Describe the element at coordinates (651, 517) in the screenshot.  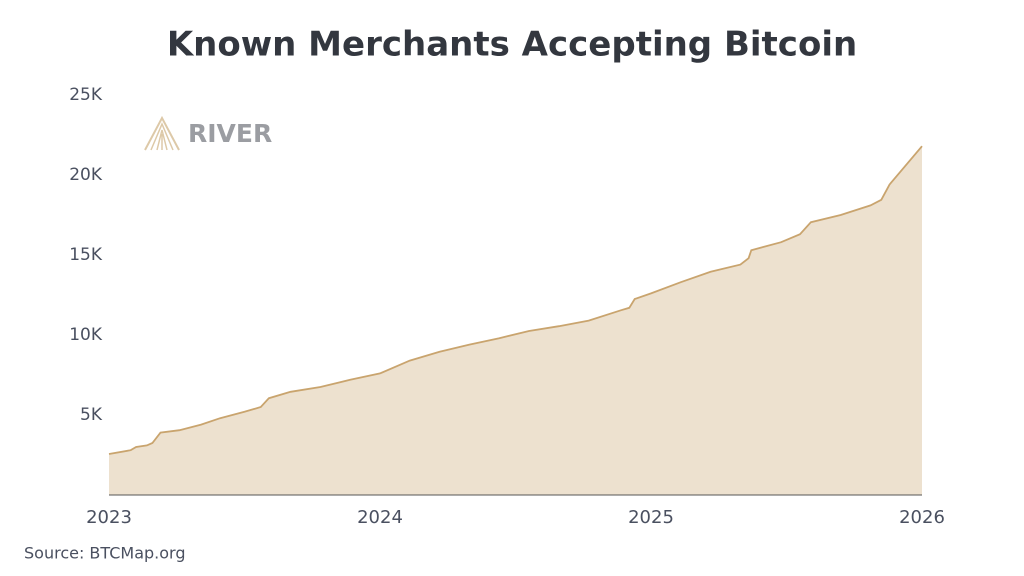
I see `x-tick-label: 2025` at that location.